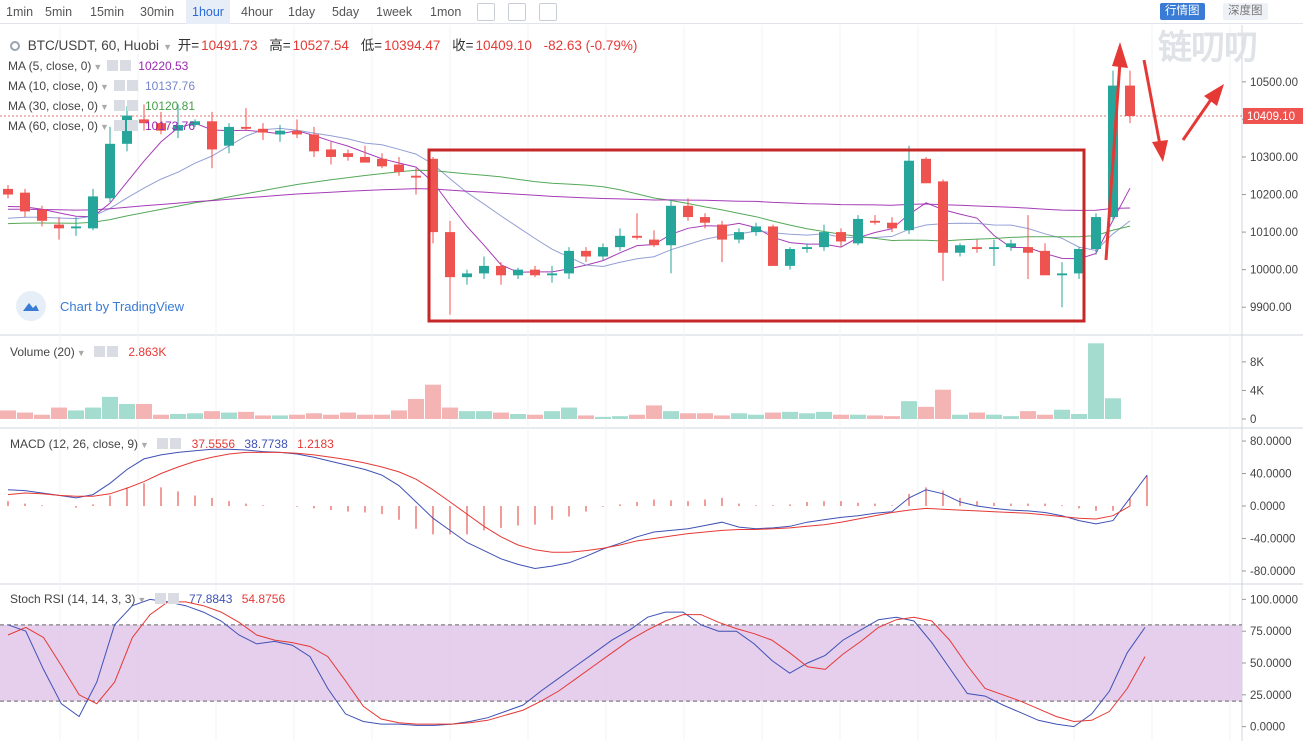  What do you see at coordinates (1267, 728) in the screenshot?
I see `stoch-tick-label: 0.0000` at bounding box center [1267, 728].